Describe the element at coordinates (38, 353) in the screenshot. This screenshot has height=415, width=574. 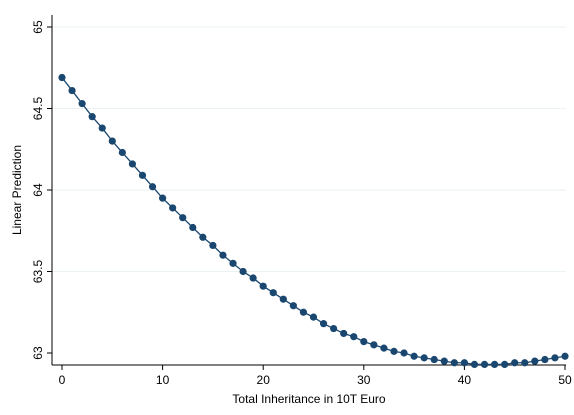
I see `y-tick-label: 63` at that location.